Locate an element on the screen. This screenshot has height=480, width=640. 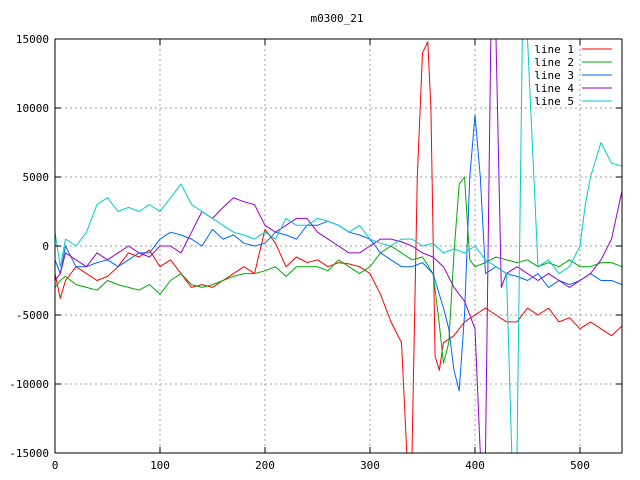
x-tick-label: 200 is located at coordinates (265, 465).